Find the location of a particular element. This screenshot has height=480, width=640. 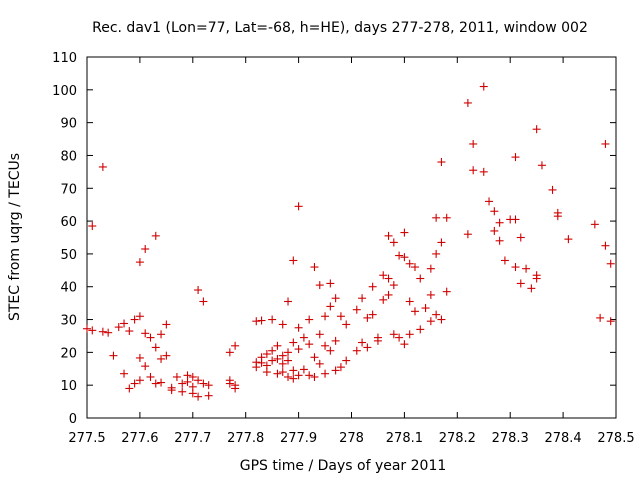

y-tick-label: 40 is located at coordinates (68, 288).